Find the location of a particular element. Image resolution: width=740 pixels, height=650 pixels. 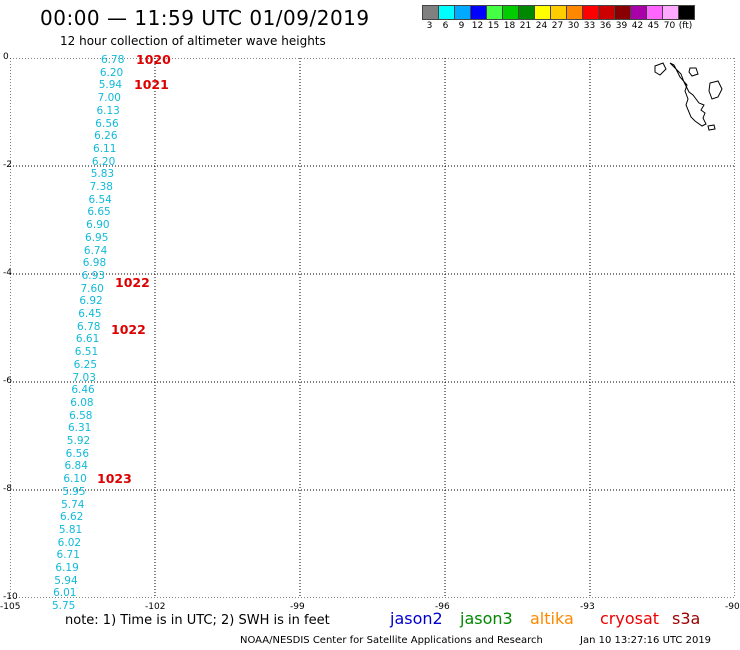

wave-height-value: 6.51 is located at coordinates (86, 352).